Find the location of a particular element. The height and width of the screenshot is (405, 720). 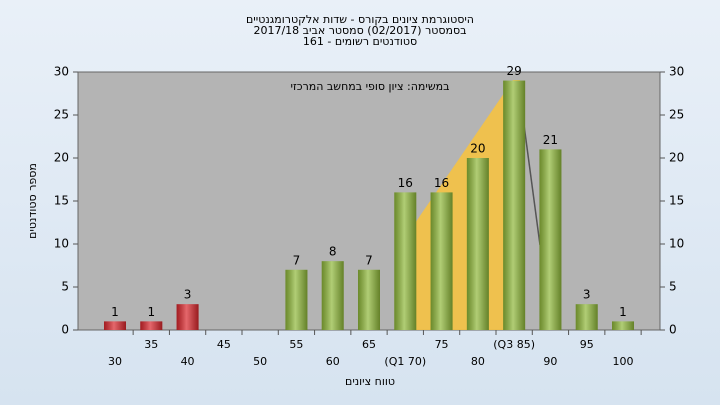

x-tick-label: 40 is located at coordinates (188, 361).